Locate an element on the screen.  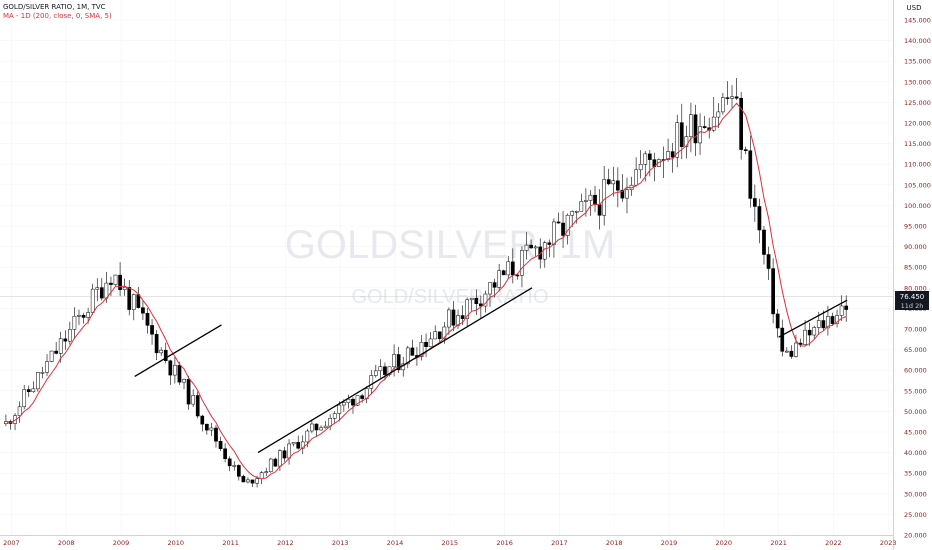
price-tag-bg is located at coordinates (912, 300).